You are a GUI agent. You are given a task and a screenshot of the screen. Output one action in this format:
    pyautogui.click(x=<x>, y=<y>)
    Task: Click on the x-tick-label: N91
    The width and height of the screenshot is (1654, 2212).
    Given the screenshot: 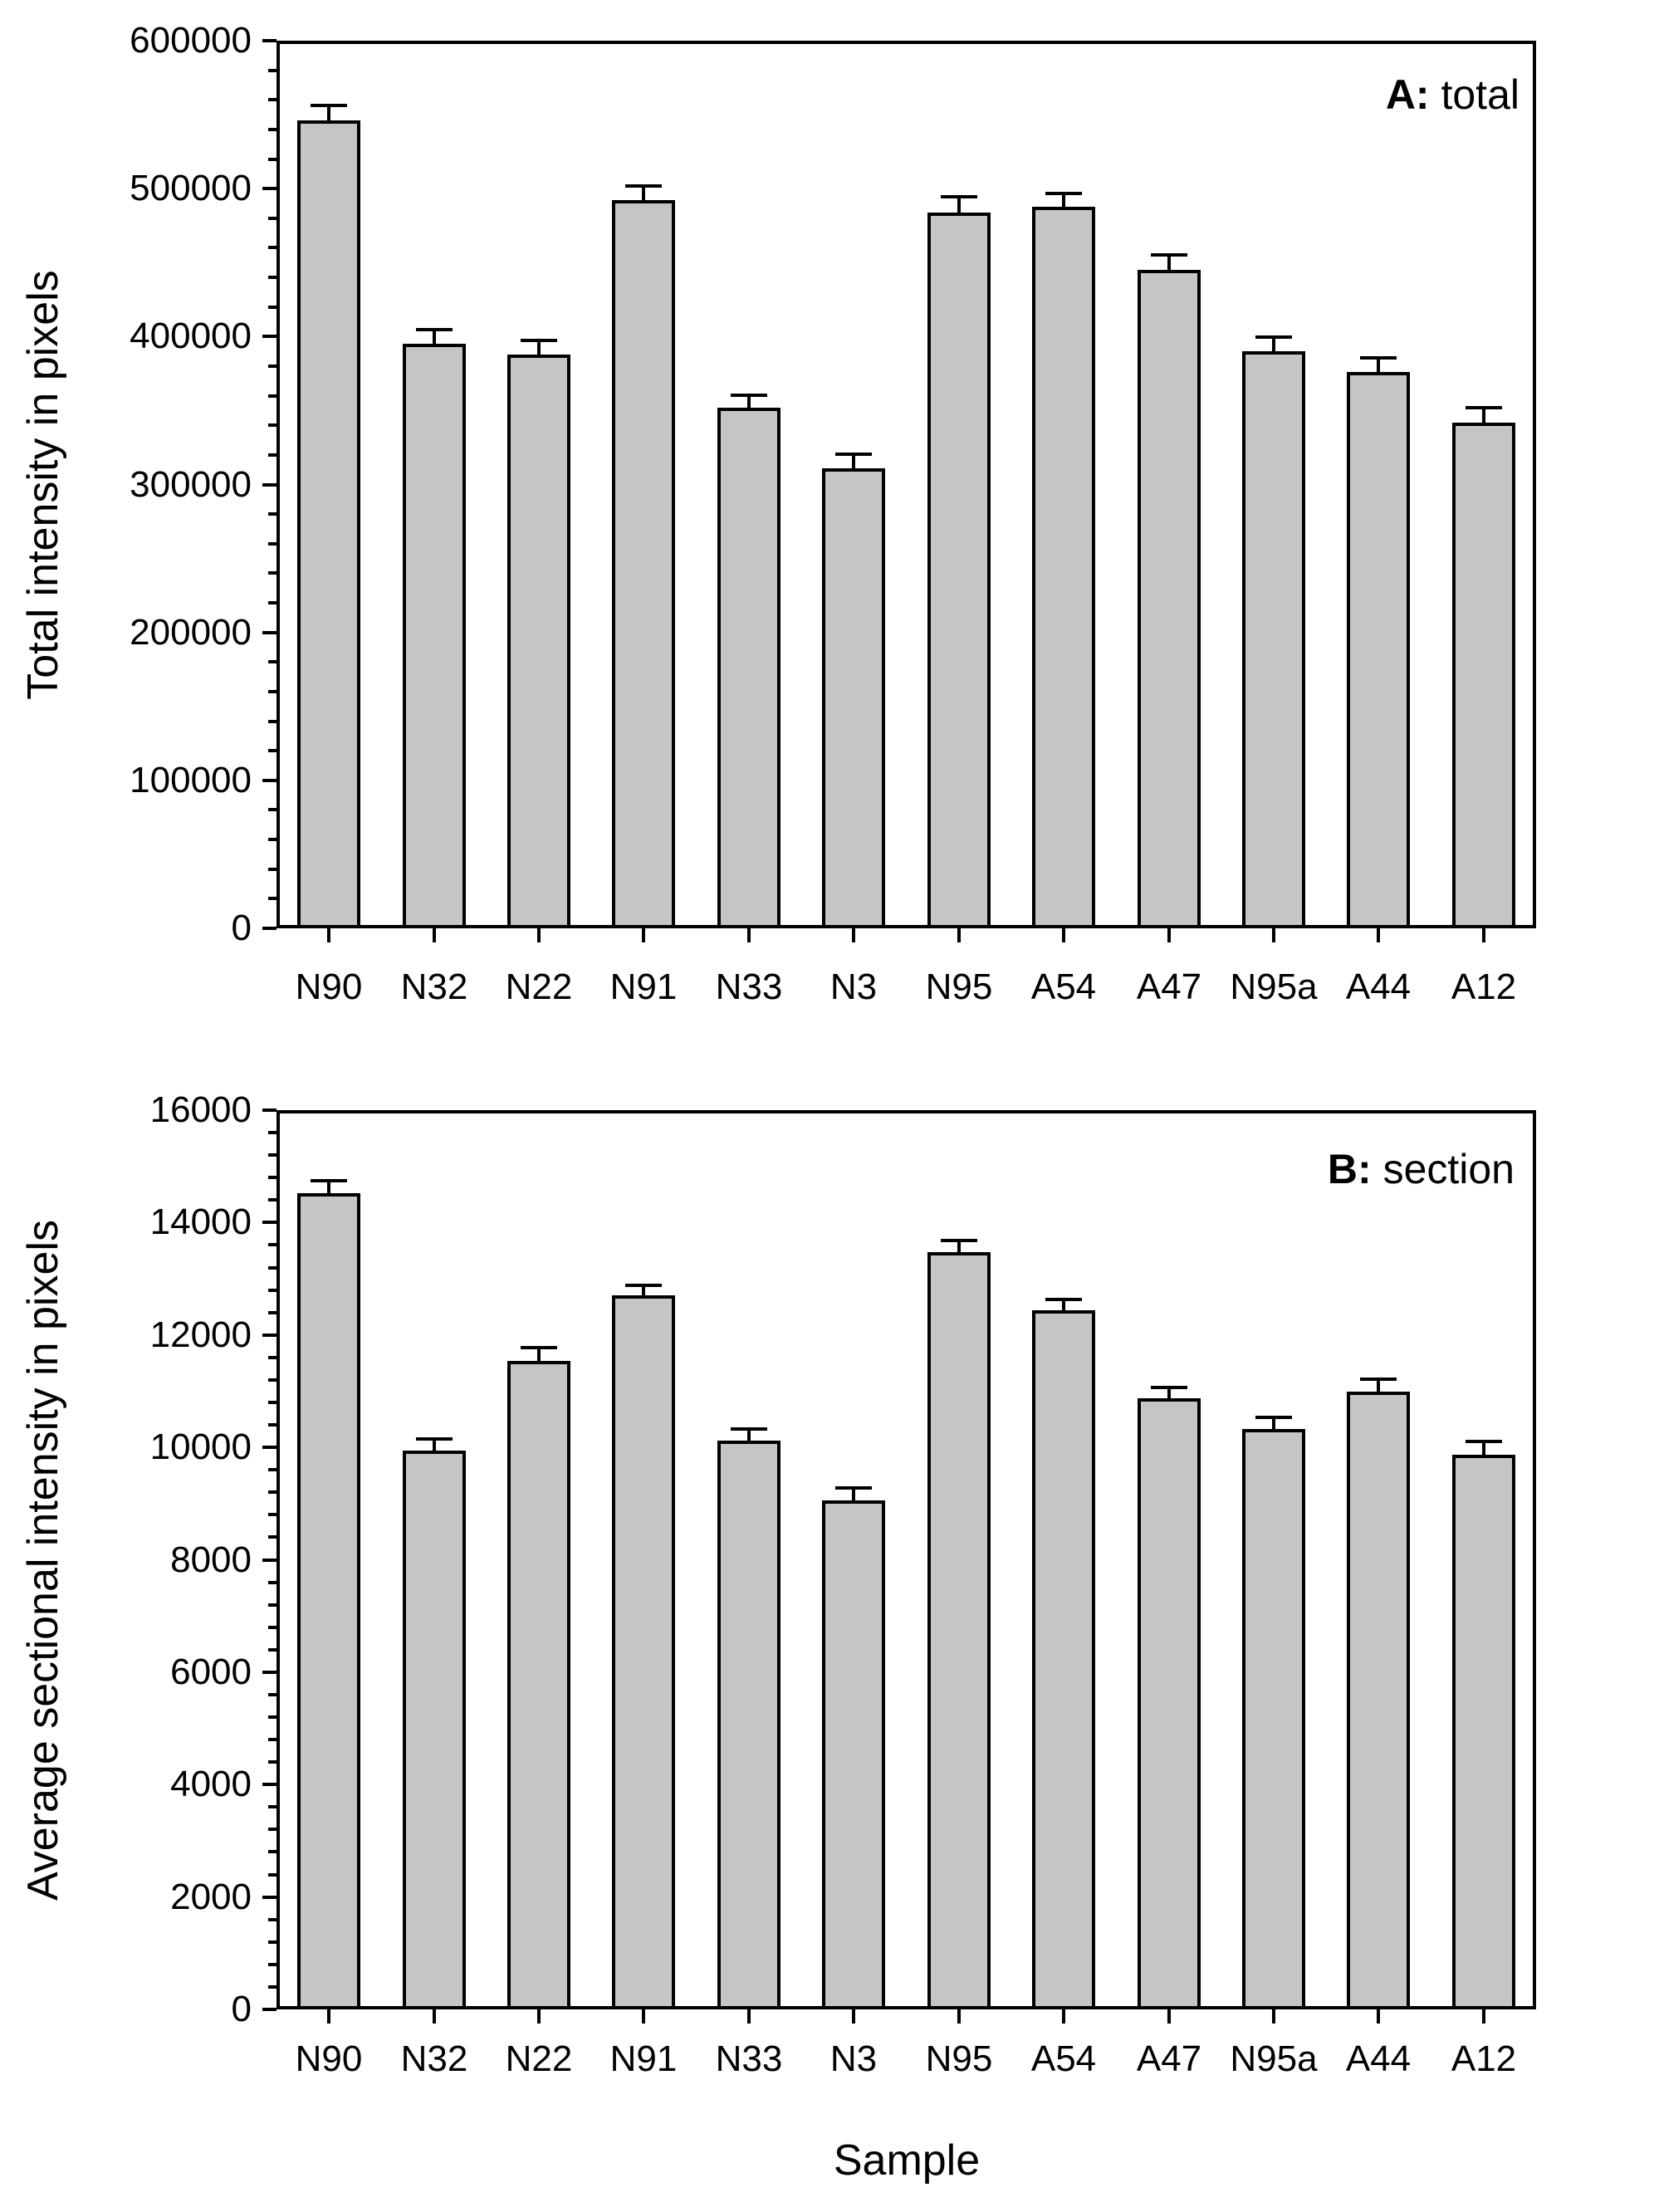 What is the action you would take?
    pyautogui.click(x=643, y=987)
    